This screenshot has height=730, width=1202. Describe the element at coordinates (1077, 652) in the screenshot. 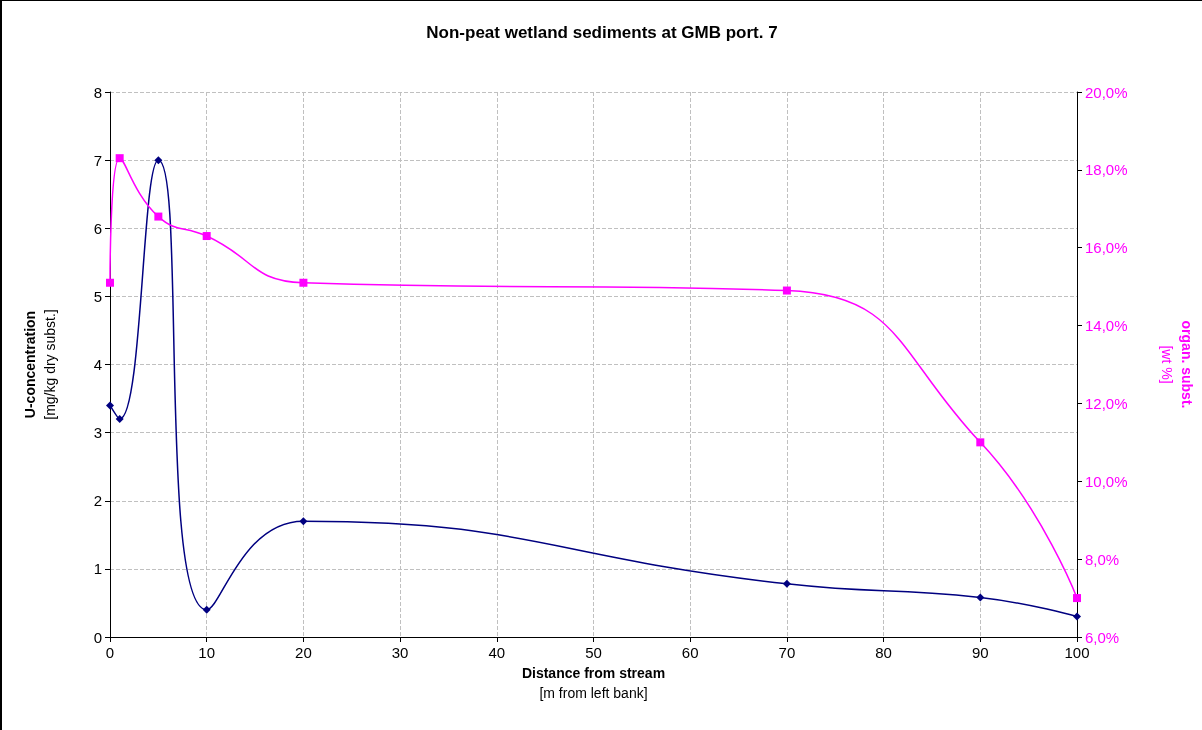

I see `x-tick-label: 100` at that location.